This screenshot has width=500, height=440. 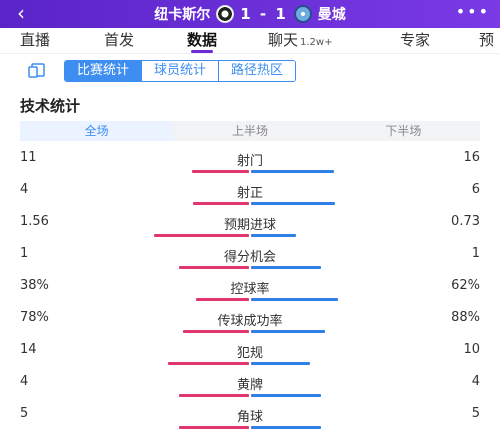 What do you see at coordinates (28, 349) in the screenshot?
I see `home-stat-value: 14` at bounding box center [28, 349].